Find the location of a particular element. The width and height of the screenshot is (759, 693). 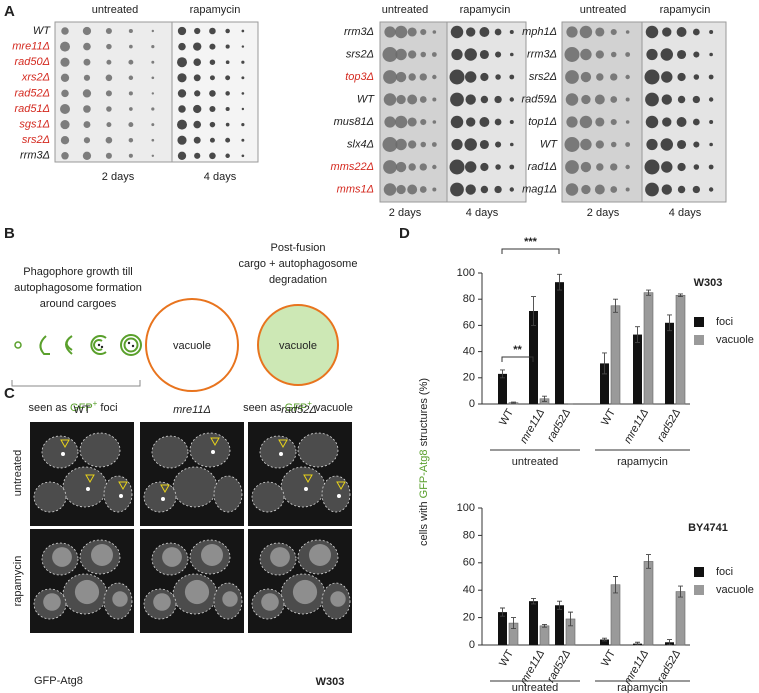

caption-part: + is located at coordinates (95, 403).